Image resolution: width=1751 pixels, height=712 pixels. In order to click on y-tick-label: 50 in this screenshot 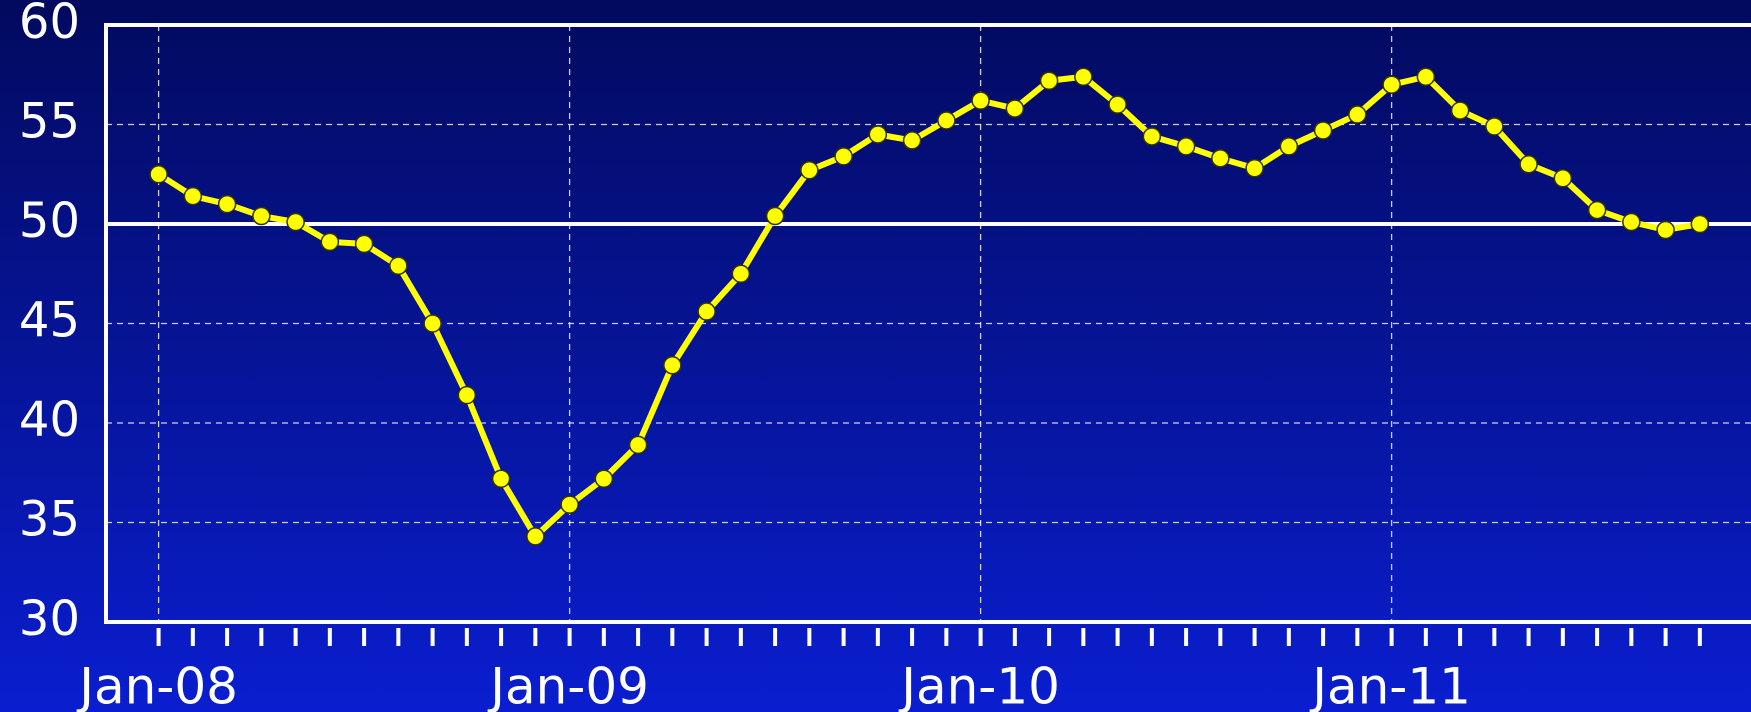, I will do `click(49, 221)`.